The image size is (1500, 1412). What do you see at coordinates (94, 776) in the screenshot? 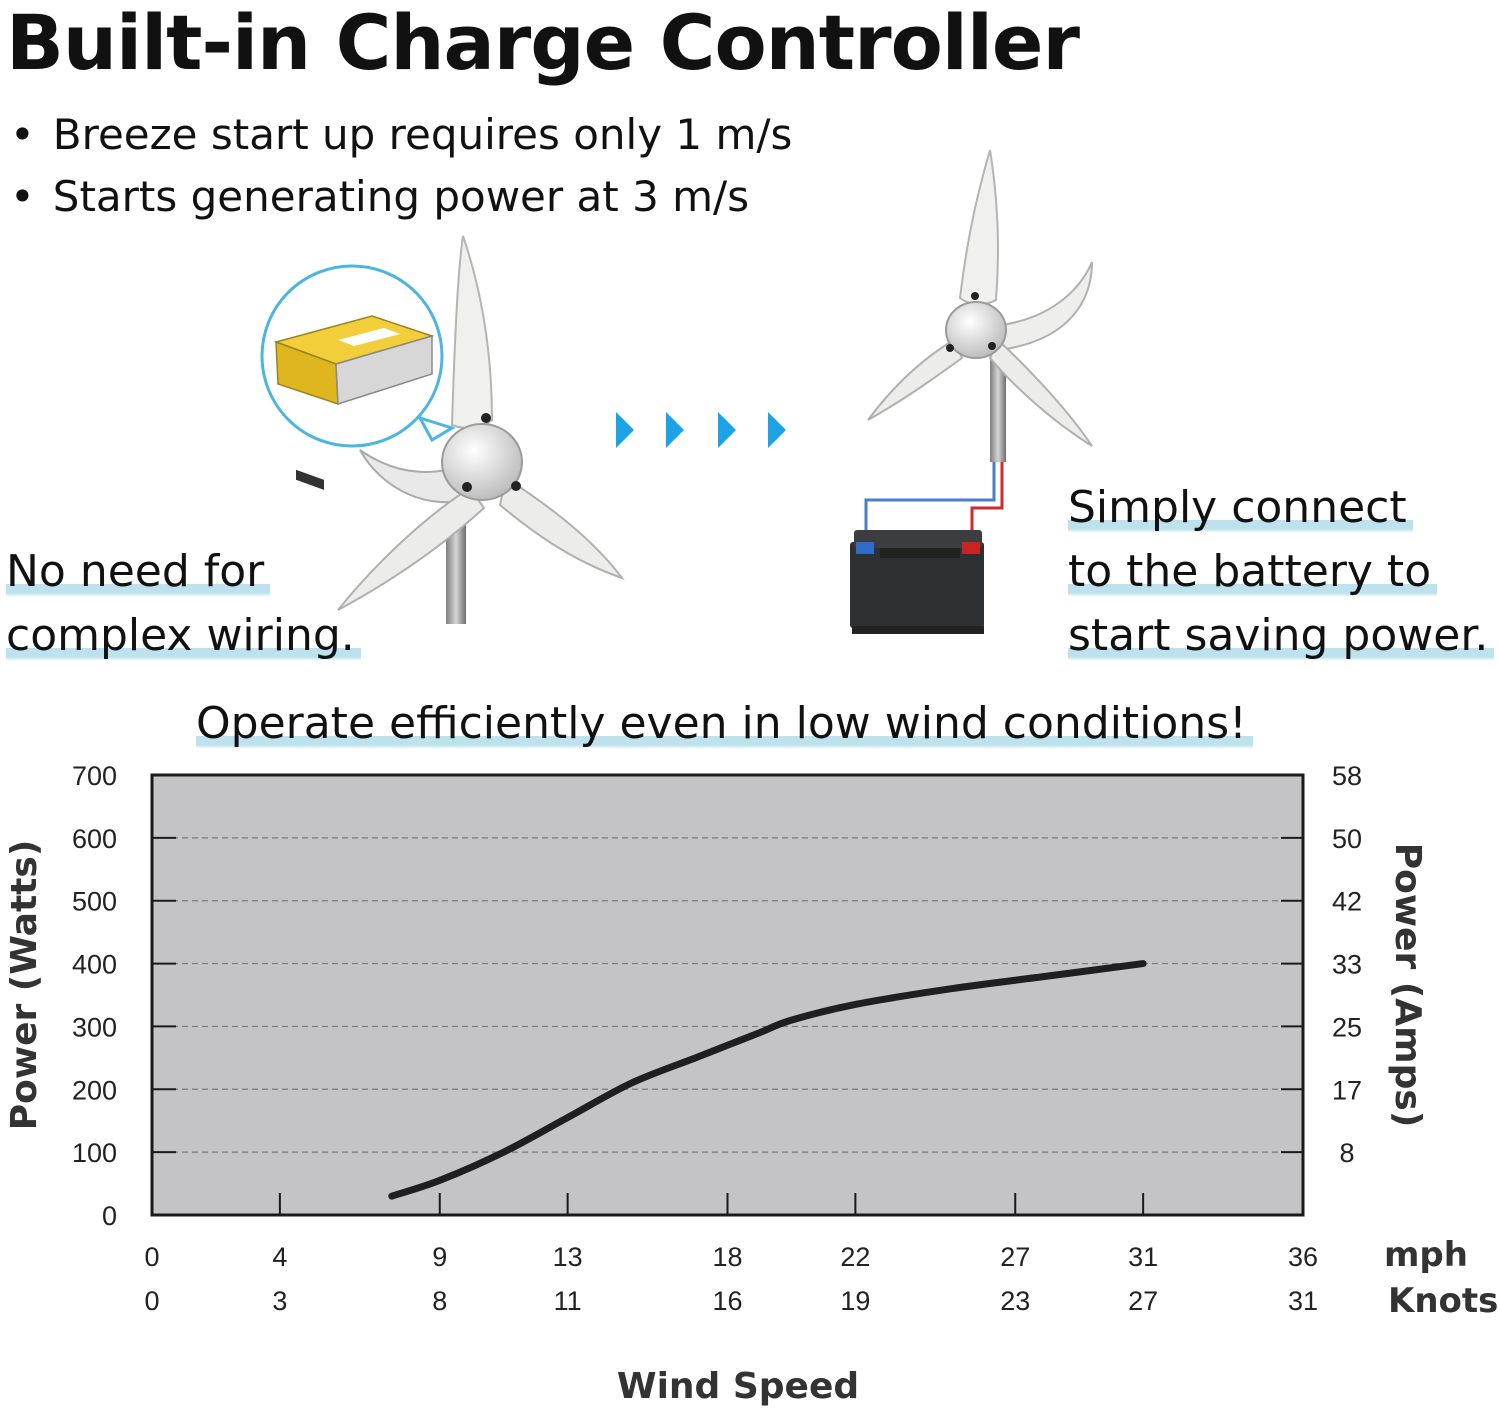
I see `y-tick-label: 700` at bounding box center [94, 776].